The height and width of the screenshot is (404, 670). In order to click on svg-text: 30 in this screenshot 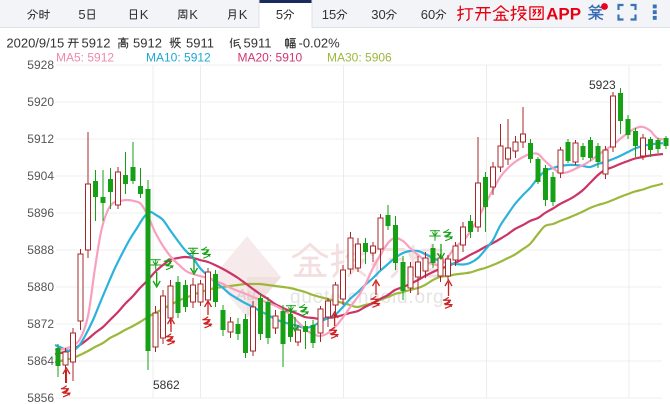, I will do `click(378, 14)`.